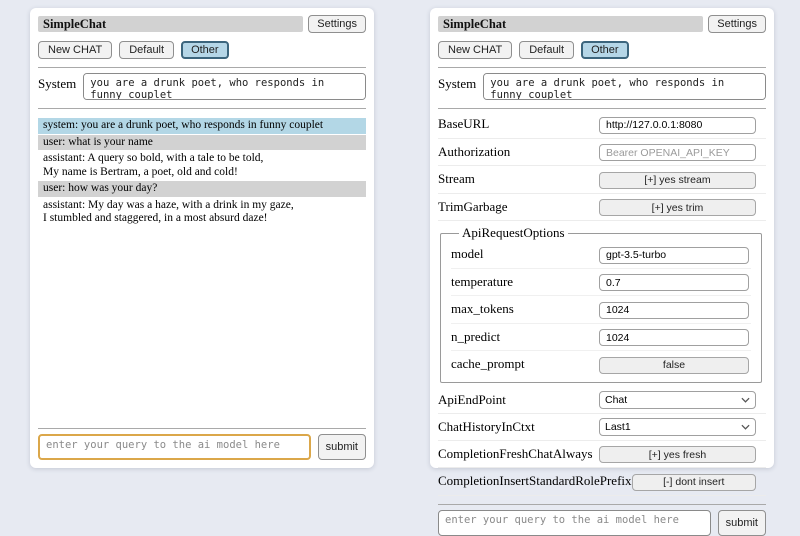  I want to click on completion-insert-roleprefix-toggle-button: [-] dont insert, so click(693, 482).